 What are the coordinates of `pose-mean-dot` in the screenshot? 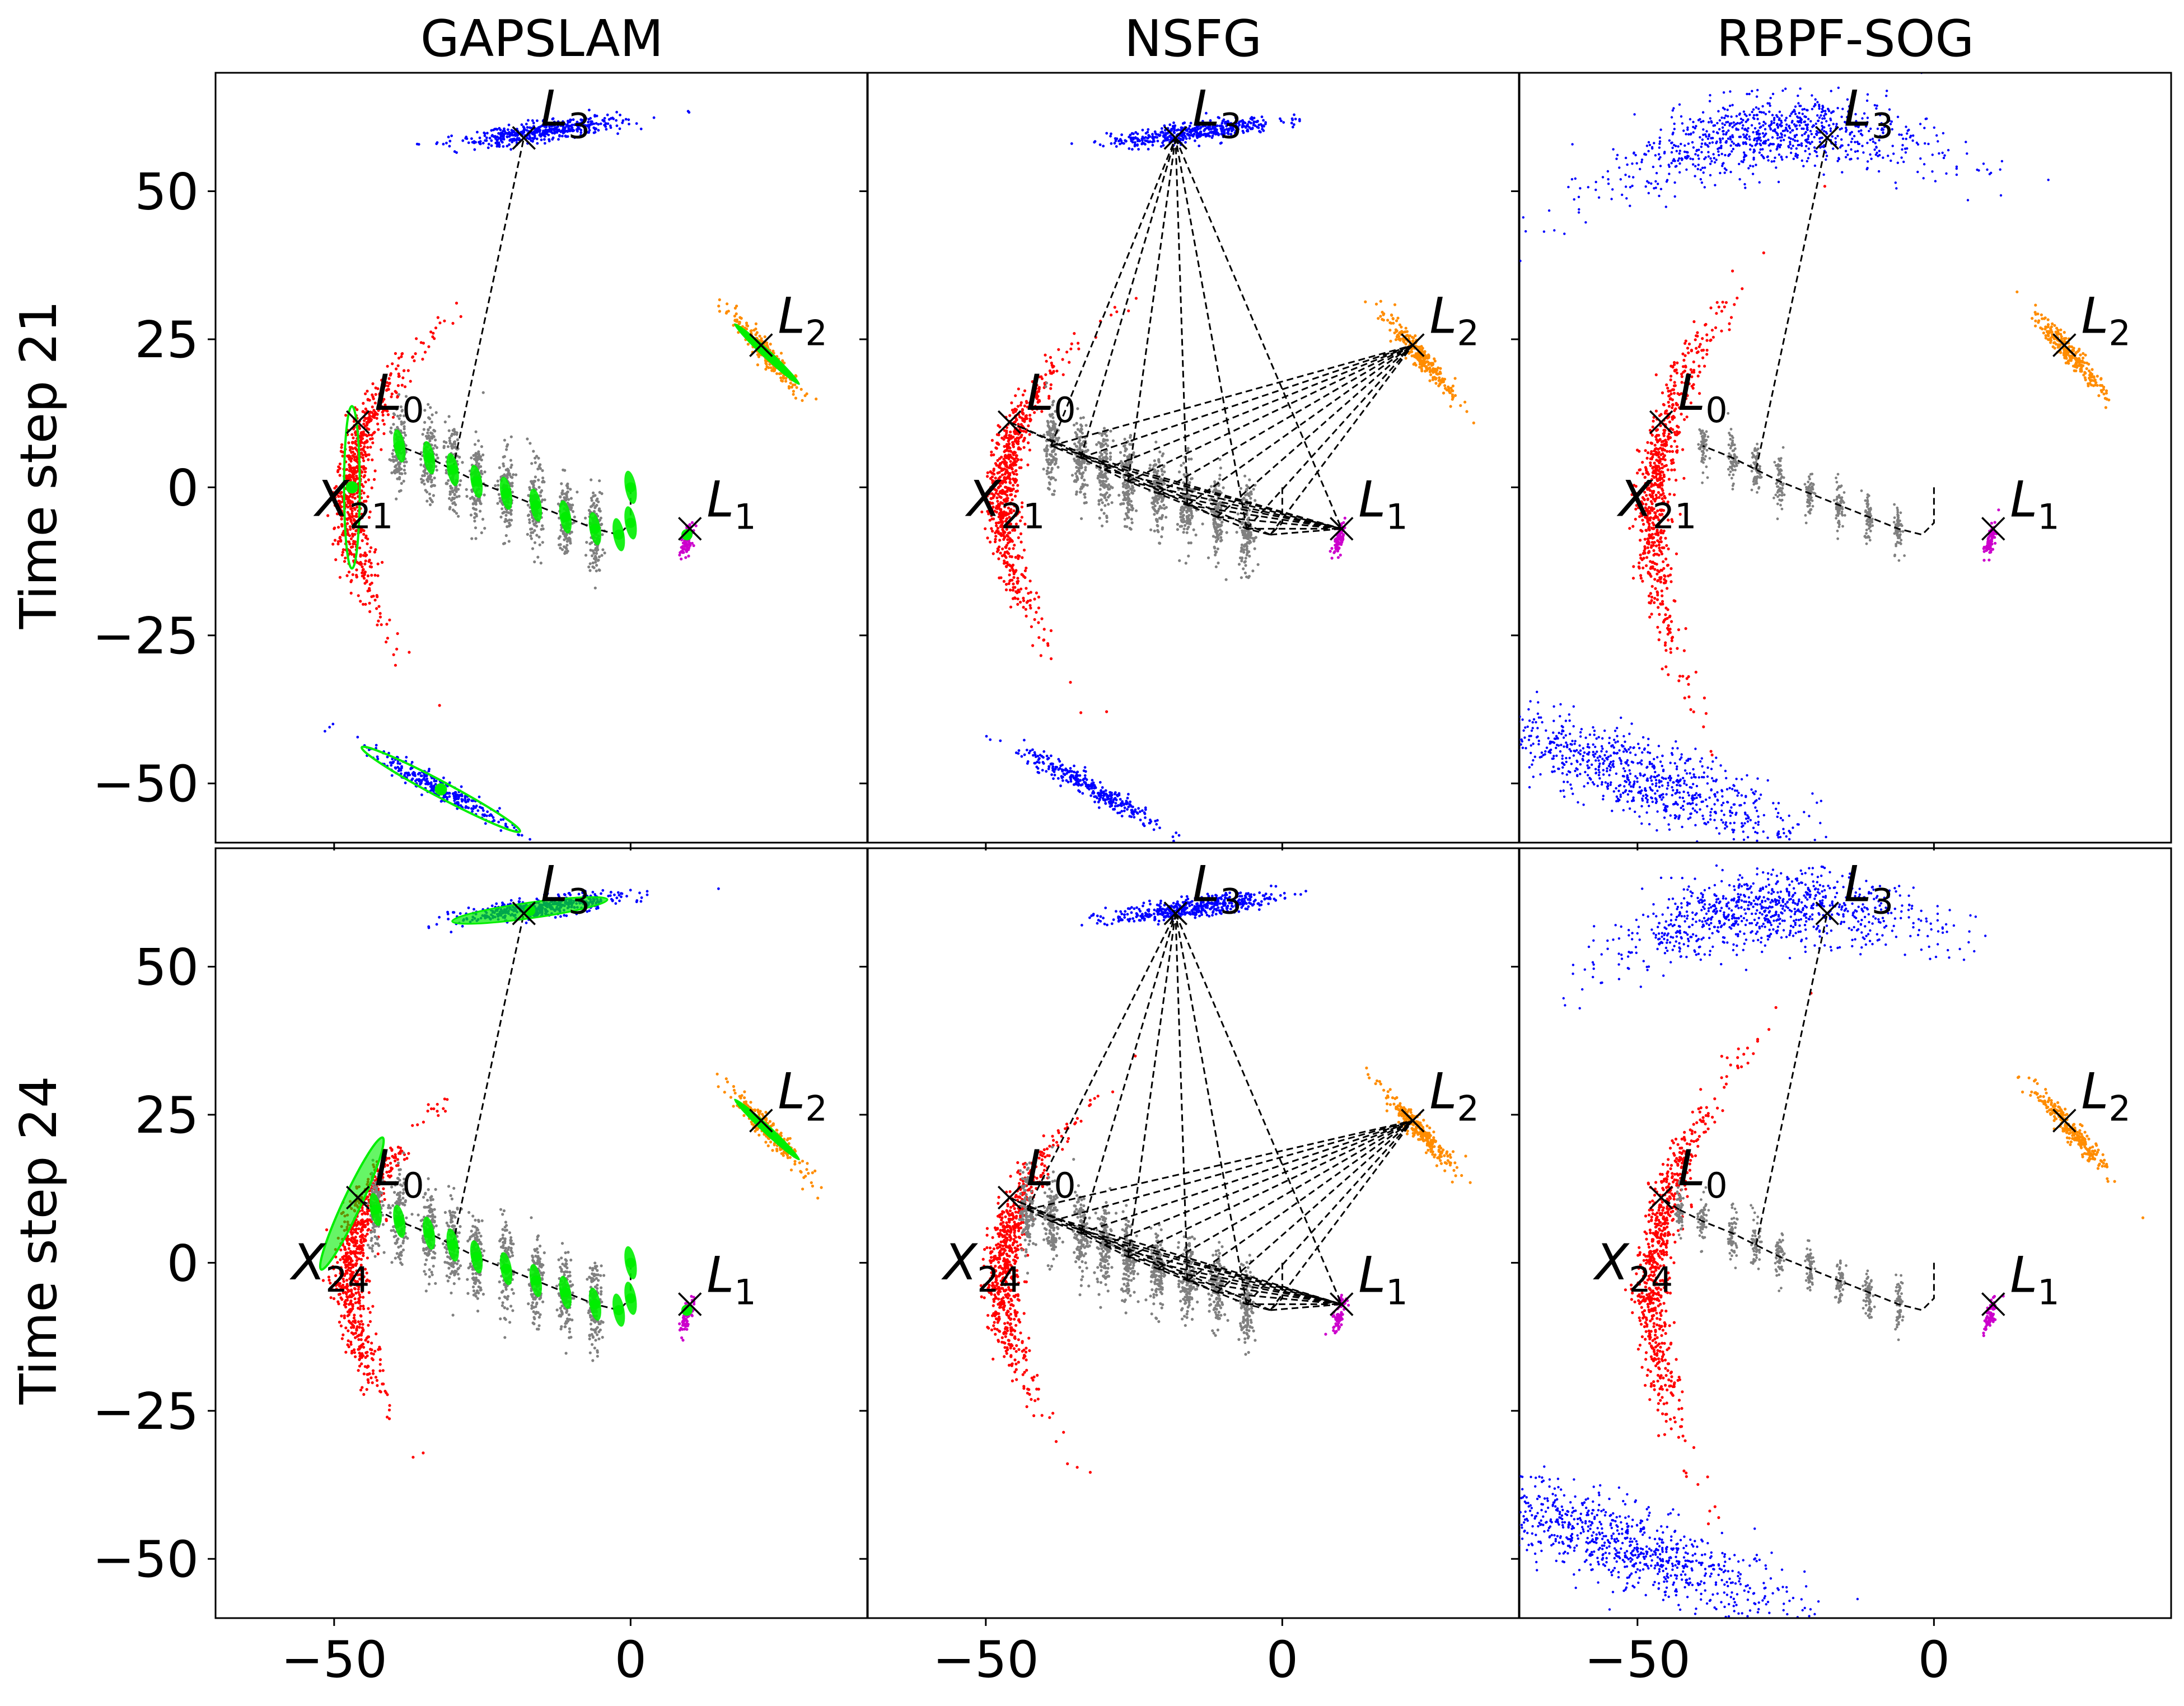 It's located at (619, 535).